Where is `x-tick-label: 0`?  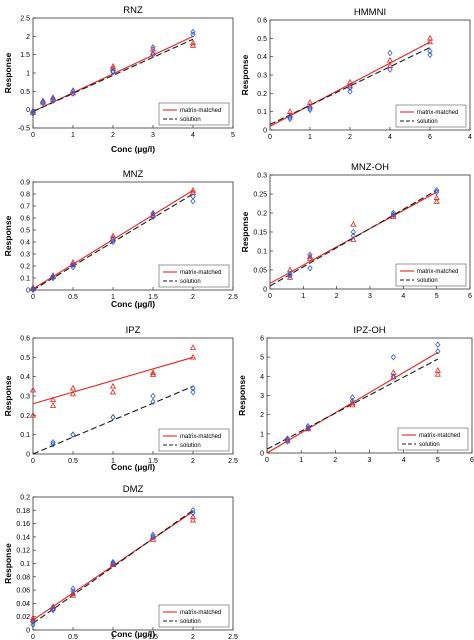
x-tick-label: 0 is located at coordinates (270, 137).